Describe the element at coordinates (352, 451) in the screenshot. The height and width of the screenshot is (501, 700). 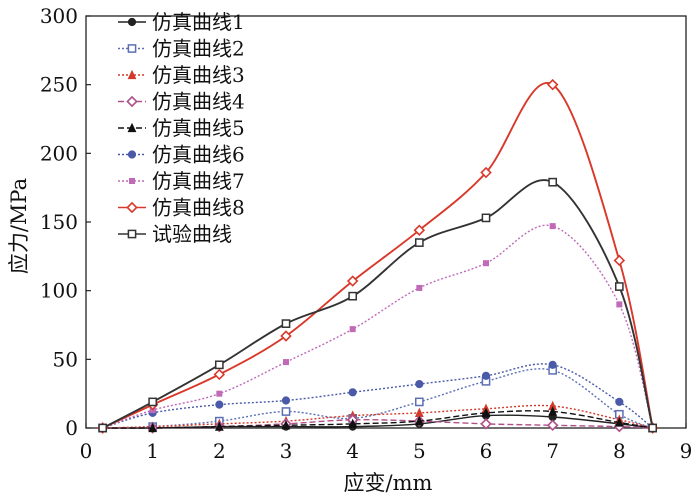
I see `x-tick-label: 4` at that location.